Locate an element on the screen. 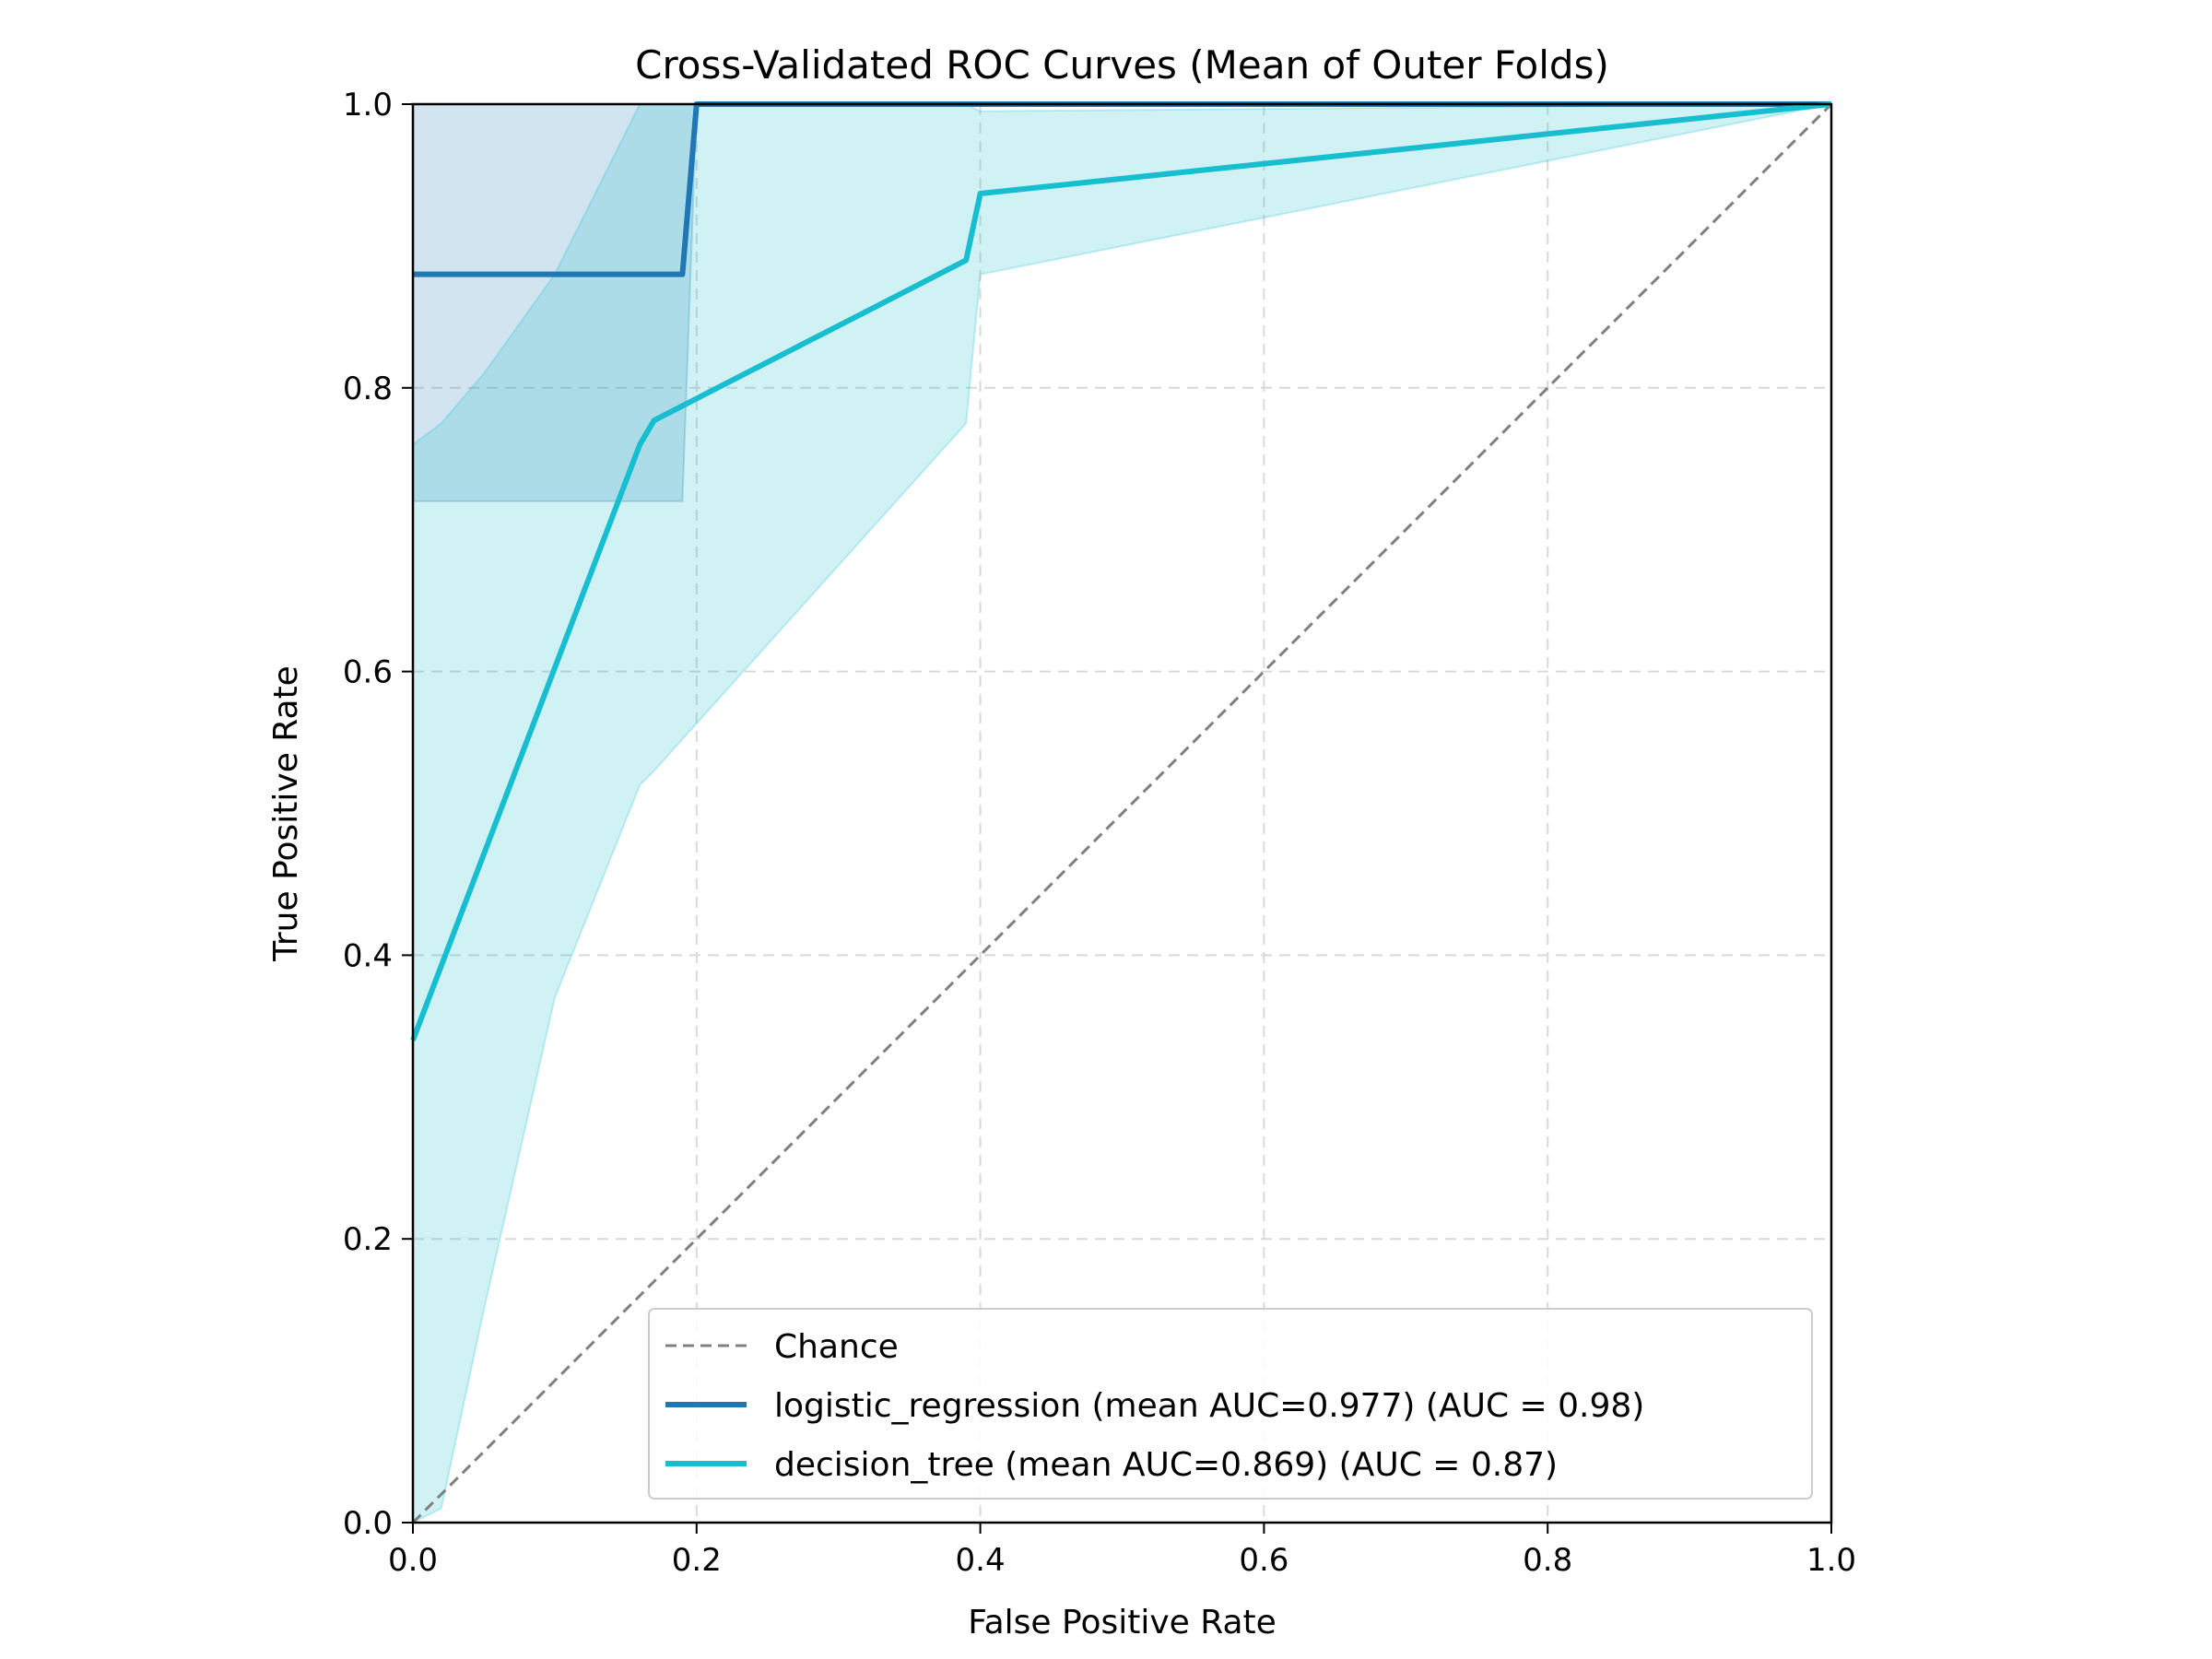 The image size is (2212, 1659). y-tick-label: 0.4 is located at coordinates (368, 955).